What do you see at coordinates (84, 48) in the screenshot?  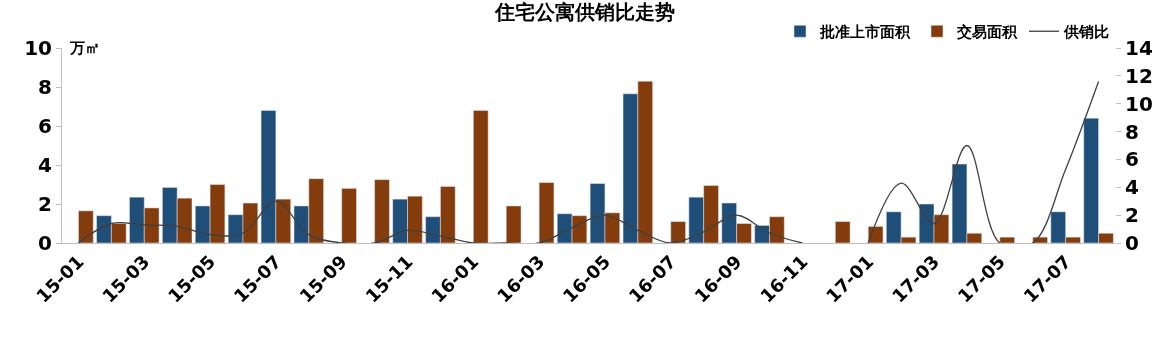 I see `y-axis-title: 万㎡` at bounding box center [84, 48].